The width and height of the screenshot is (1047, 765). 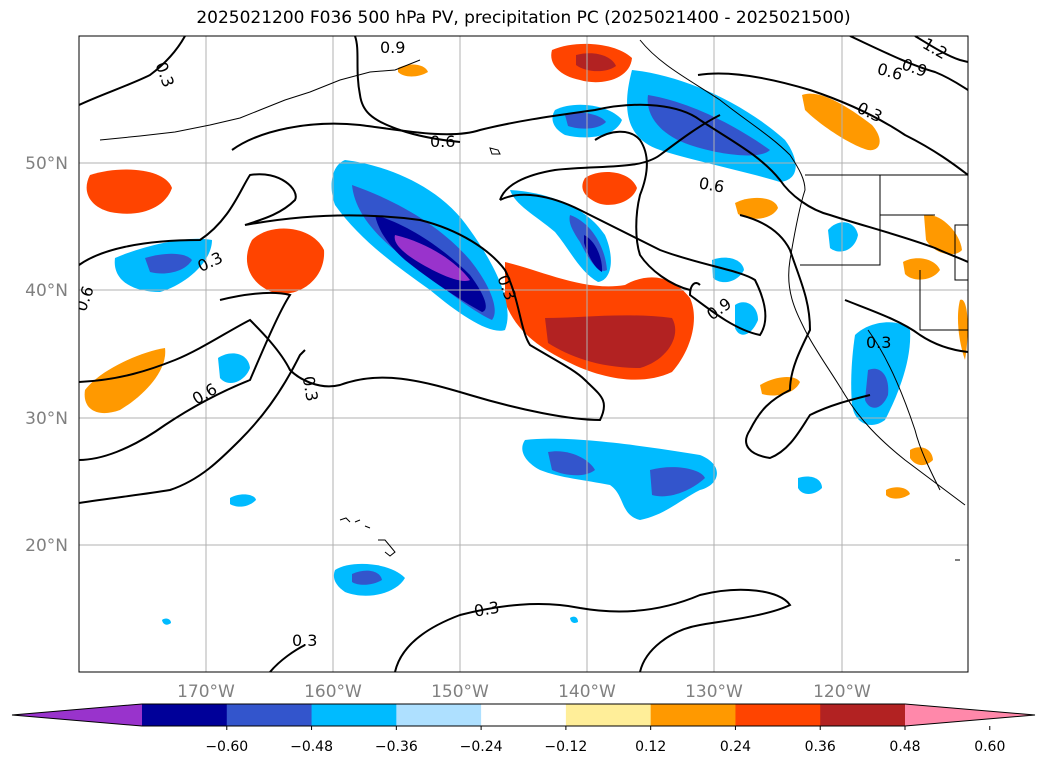 What do you see at coordinates (46, 546) in the screenshot?
I see `lat-label: 20°N` at bounding box center [46, 546].